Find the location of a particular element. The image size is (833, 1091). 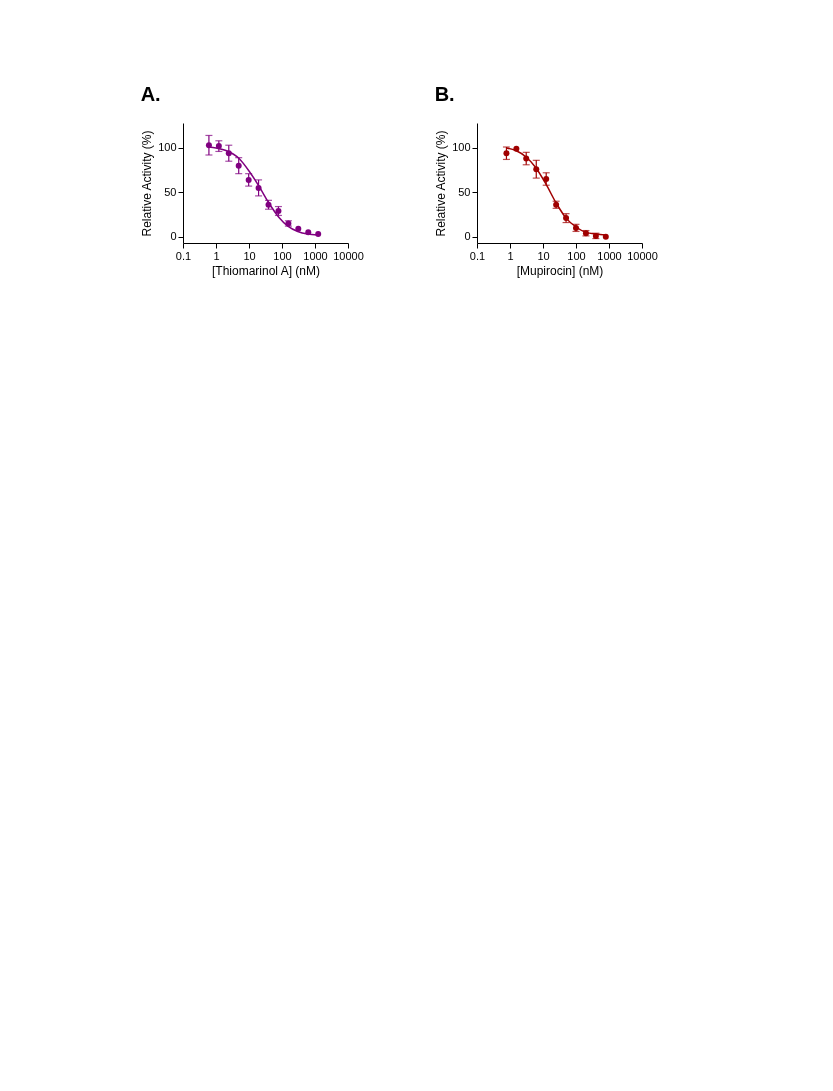

x-axis-title: [Mupirocin] (nM) is located at coordinates (560, 270).